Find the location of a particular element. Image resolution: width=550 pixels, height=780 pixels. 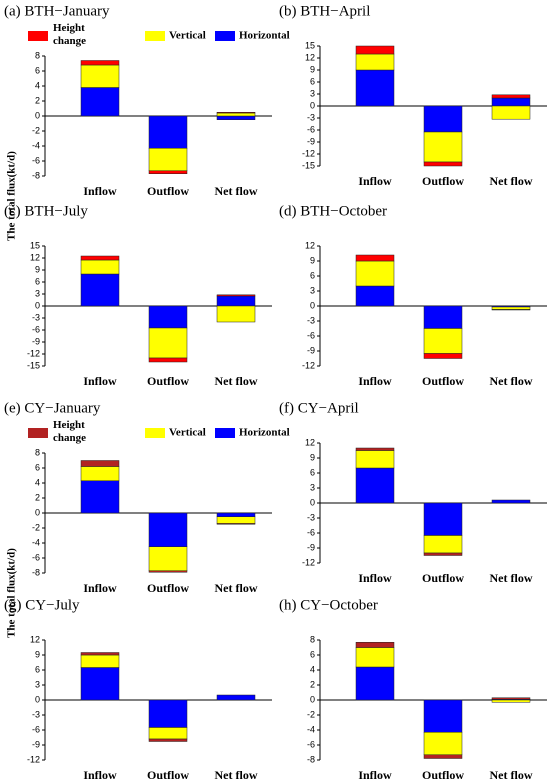

y-tick-label: -8 is located at coordinates (311, 759).